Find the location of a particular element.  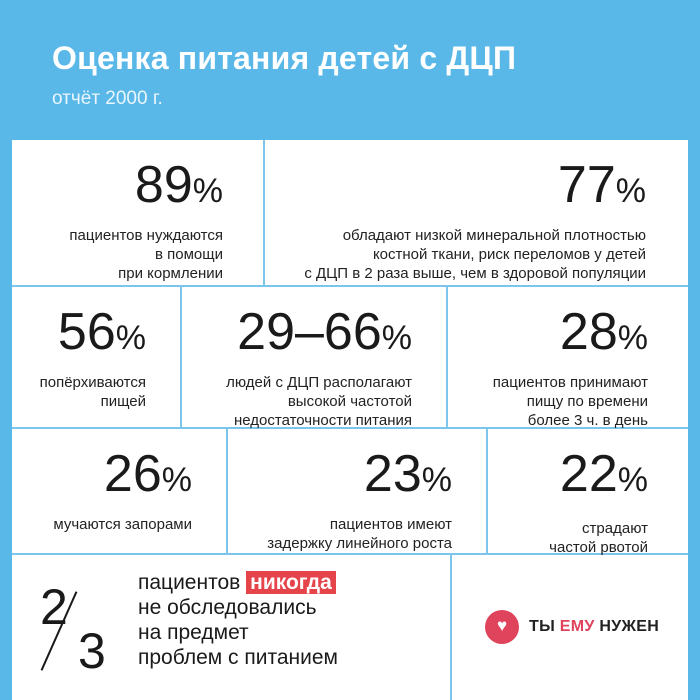

stat-description: мучаются запорами is located at coordinates (122, 524).